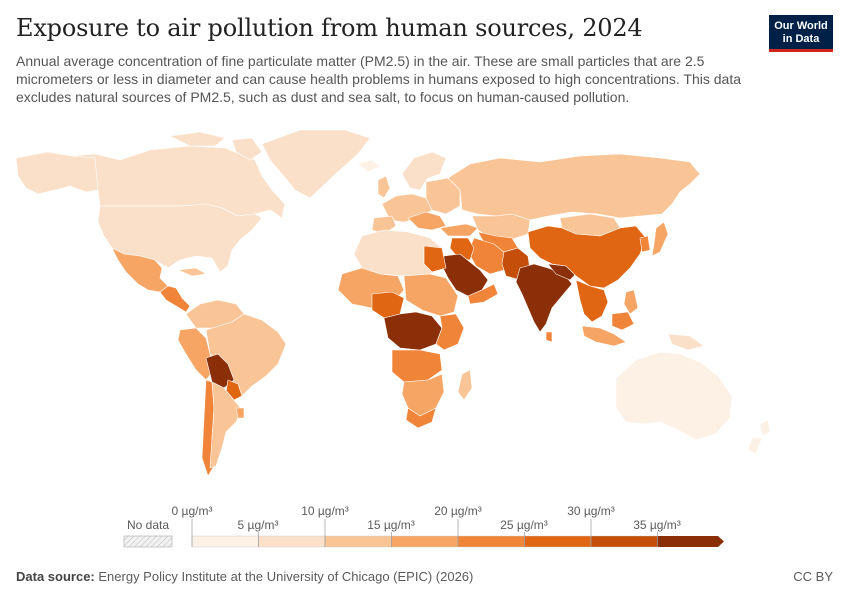 The image size is (850, 600). I want to click on legend-label-15: 15 µg/m³, so click(391, 525).